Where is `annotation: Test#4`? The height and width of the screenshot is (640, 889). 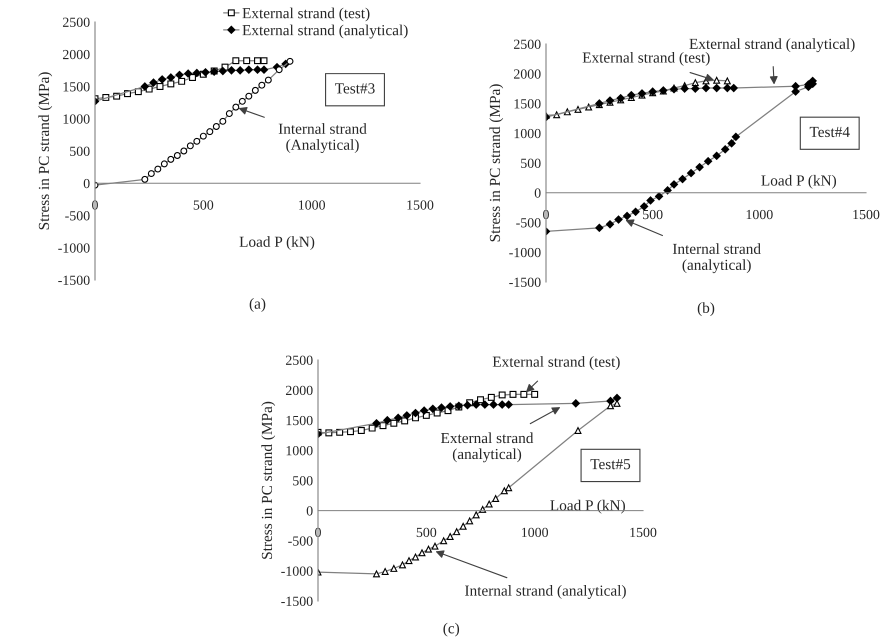 annotation: Test#4 is located at coordinates (830, 132).